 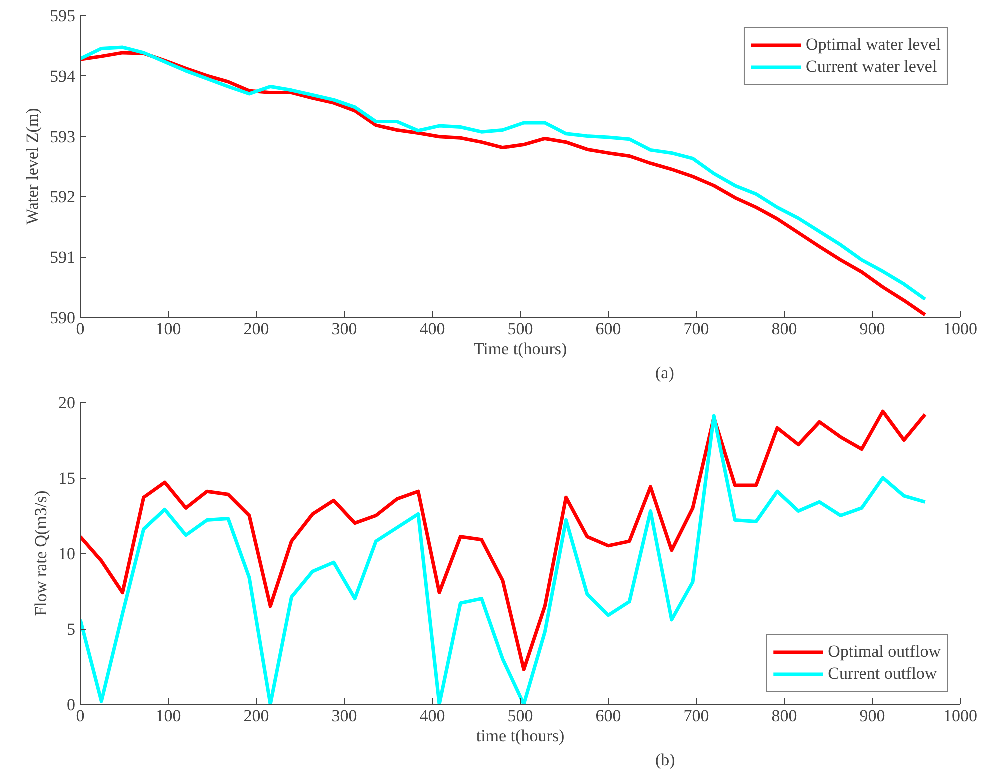 What do you see at coordinates (63, 197) in the screenshot?
I see `y-tick-label: 592` at bounding box center [63, 197].